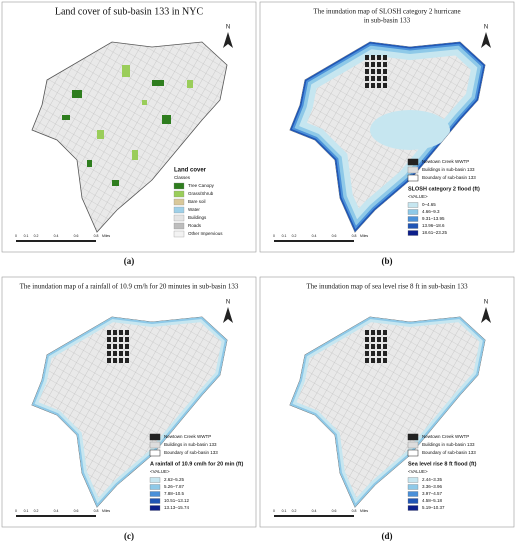  What do you see at coordinates (129, 261) in the screenshot?
I see `caption: (a)` at bounding box center [129, 261].